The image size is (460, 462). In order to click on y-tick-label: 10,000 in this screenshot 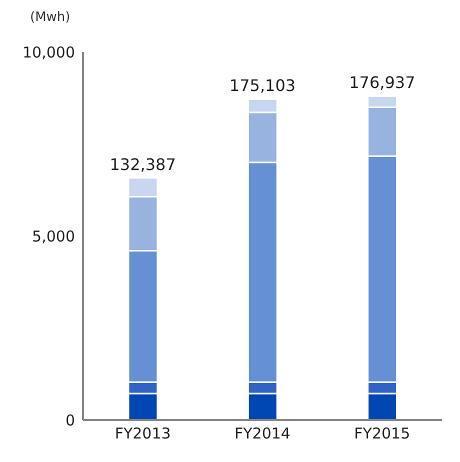, I will do `click(48, 52)`.